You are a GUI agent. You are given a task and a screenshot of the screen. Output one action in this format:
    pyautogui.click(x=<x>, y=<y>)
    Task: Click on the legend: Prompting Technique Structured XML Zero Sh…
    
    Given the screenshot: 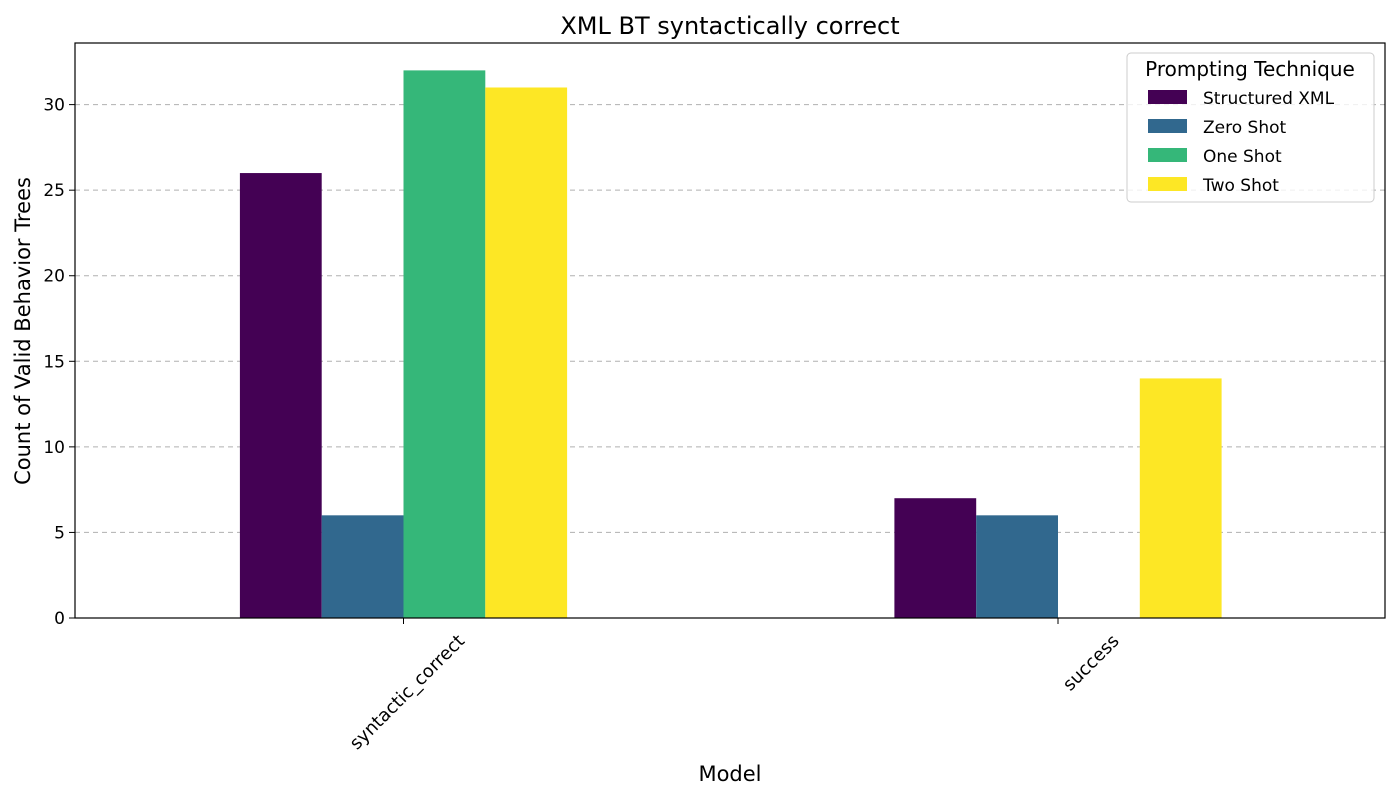 What is the action you would take?
    pyautogui.click(x=1250, y=127)
    